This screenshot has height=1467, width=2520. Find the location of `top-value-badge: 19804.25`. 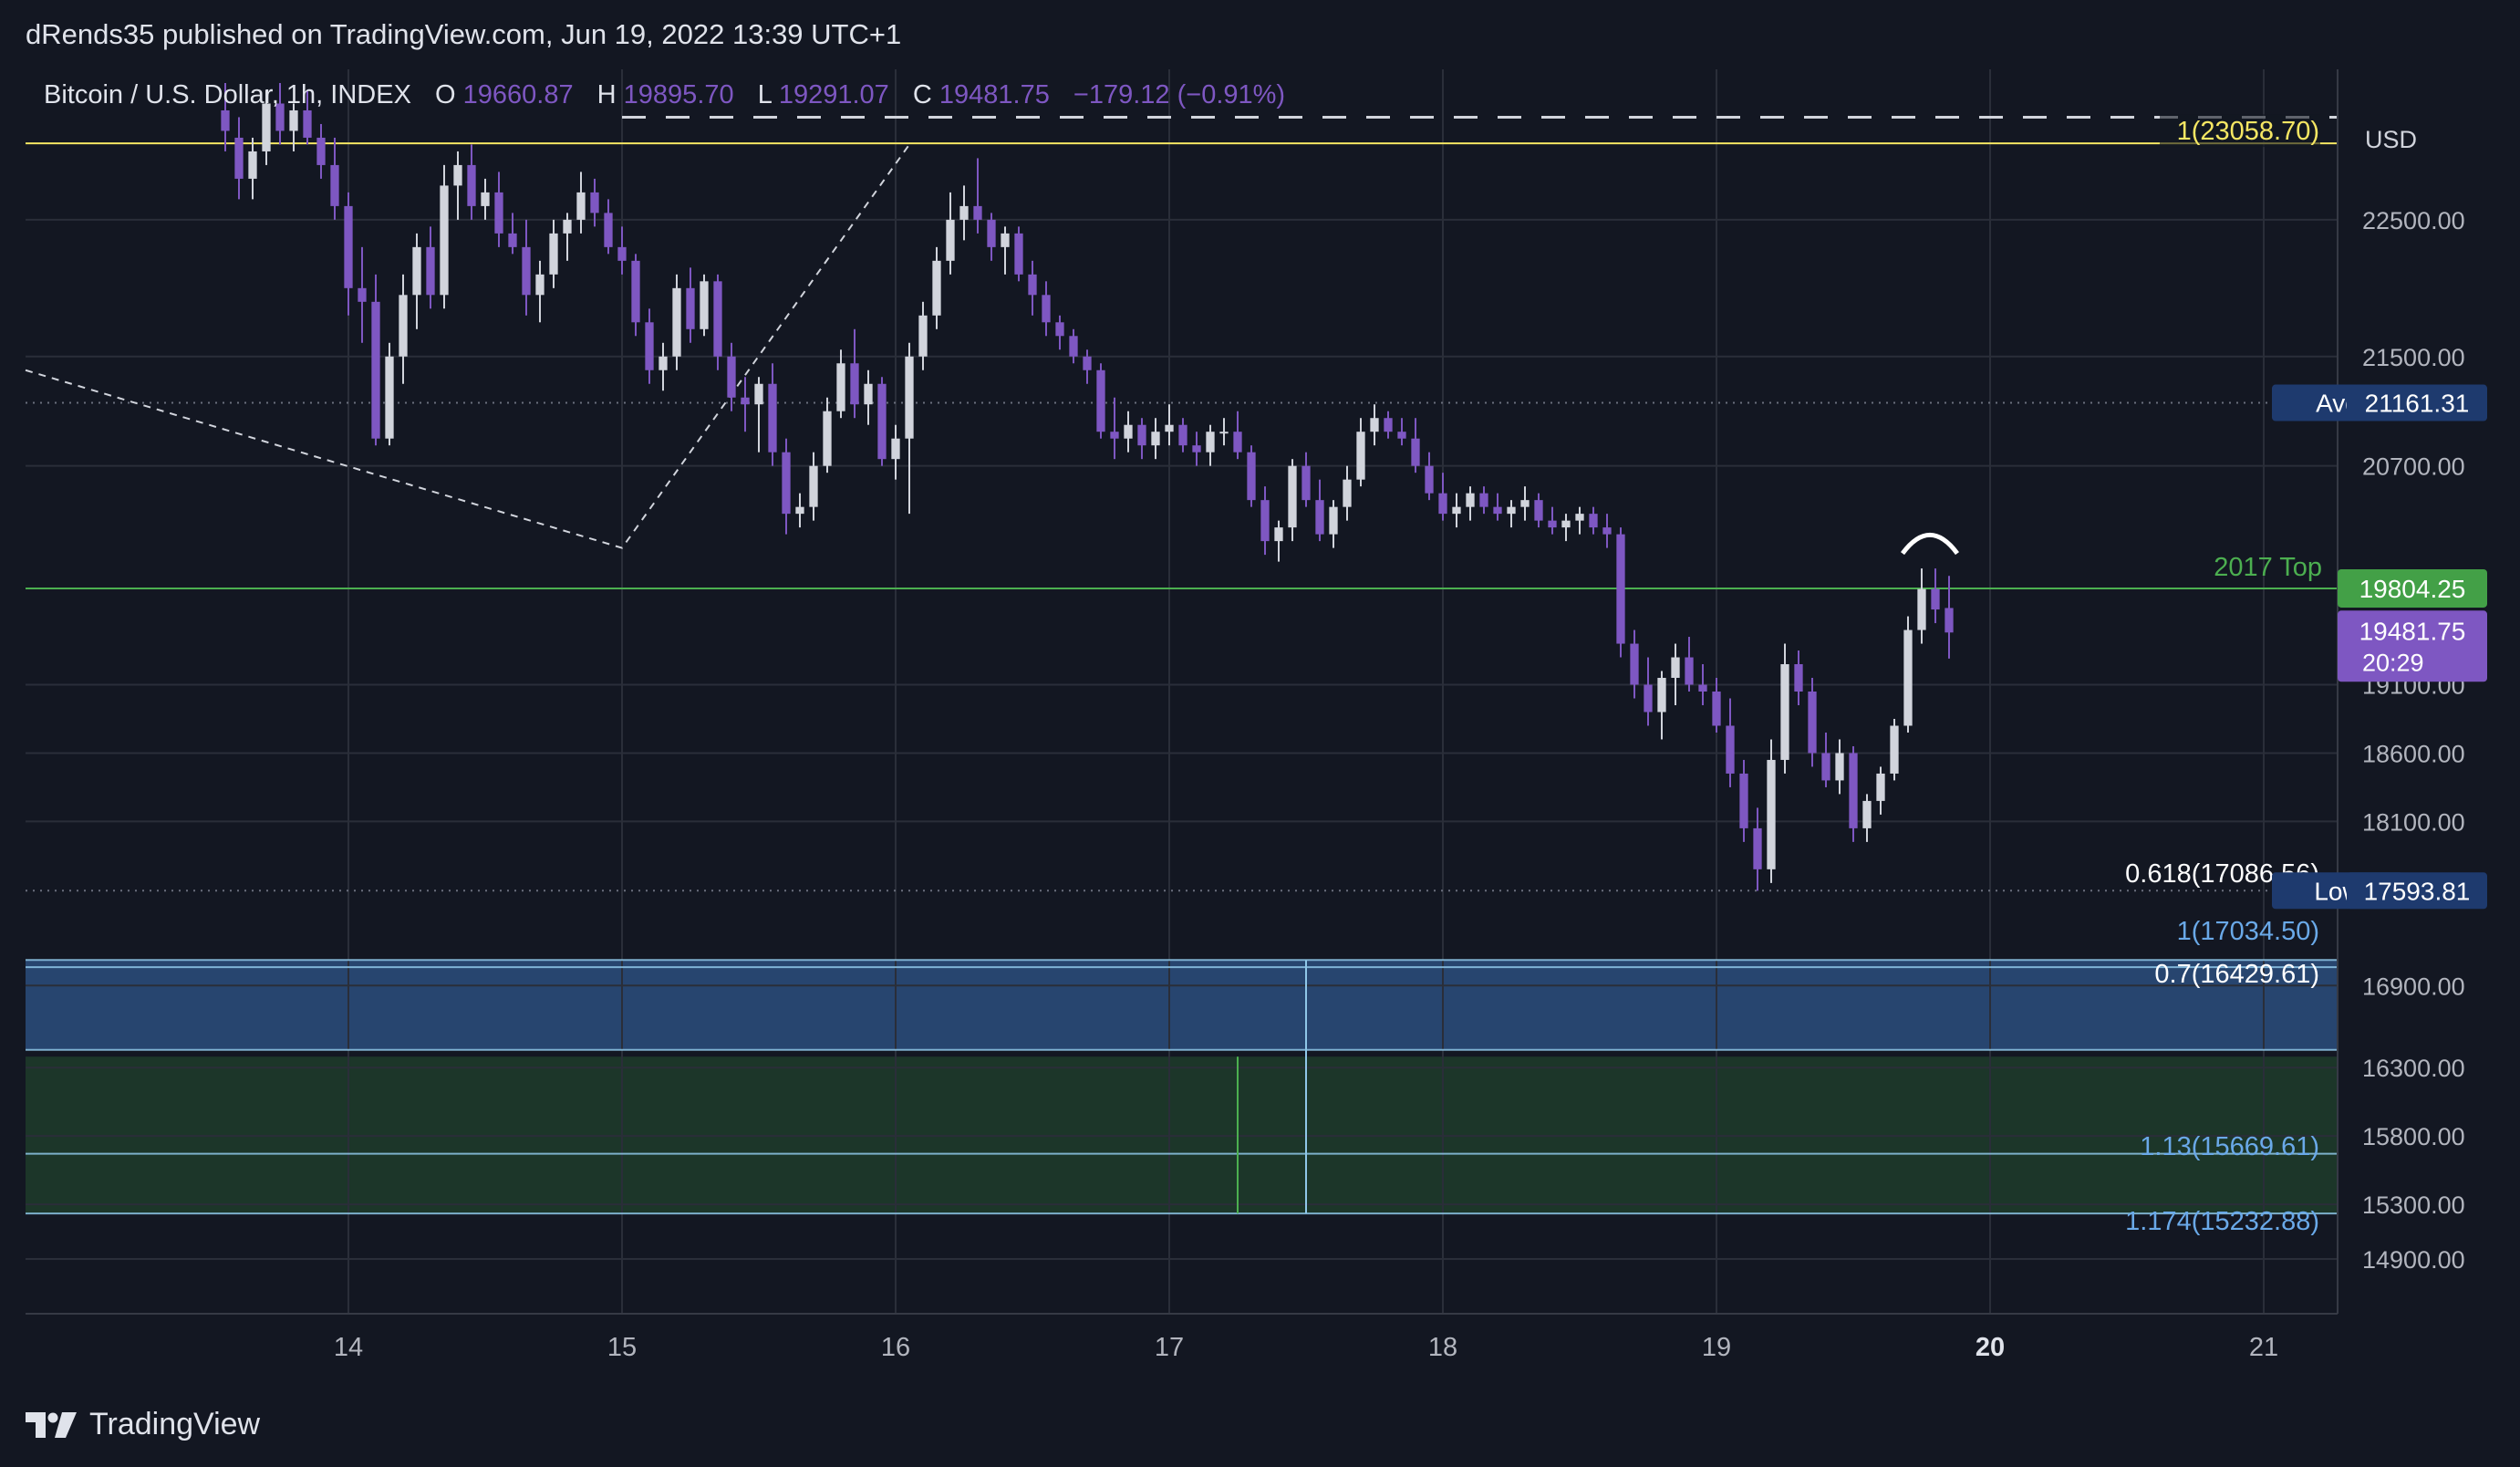

top-value-badge: 19804.25 is located at coordinates (2412, 589).